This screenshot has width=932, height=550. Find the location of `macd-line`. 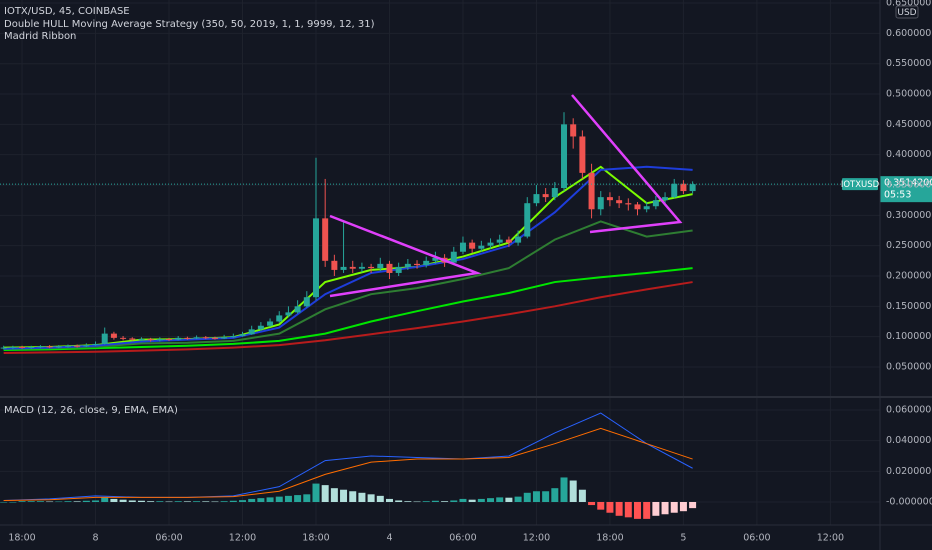

macd-line is located at coordinates (348, 464).